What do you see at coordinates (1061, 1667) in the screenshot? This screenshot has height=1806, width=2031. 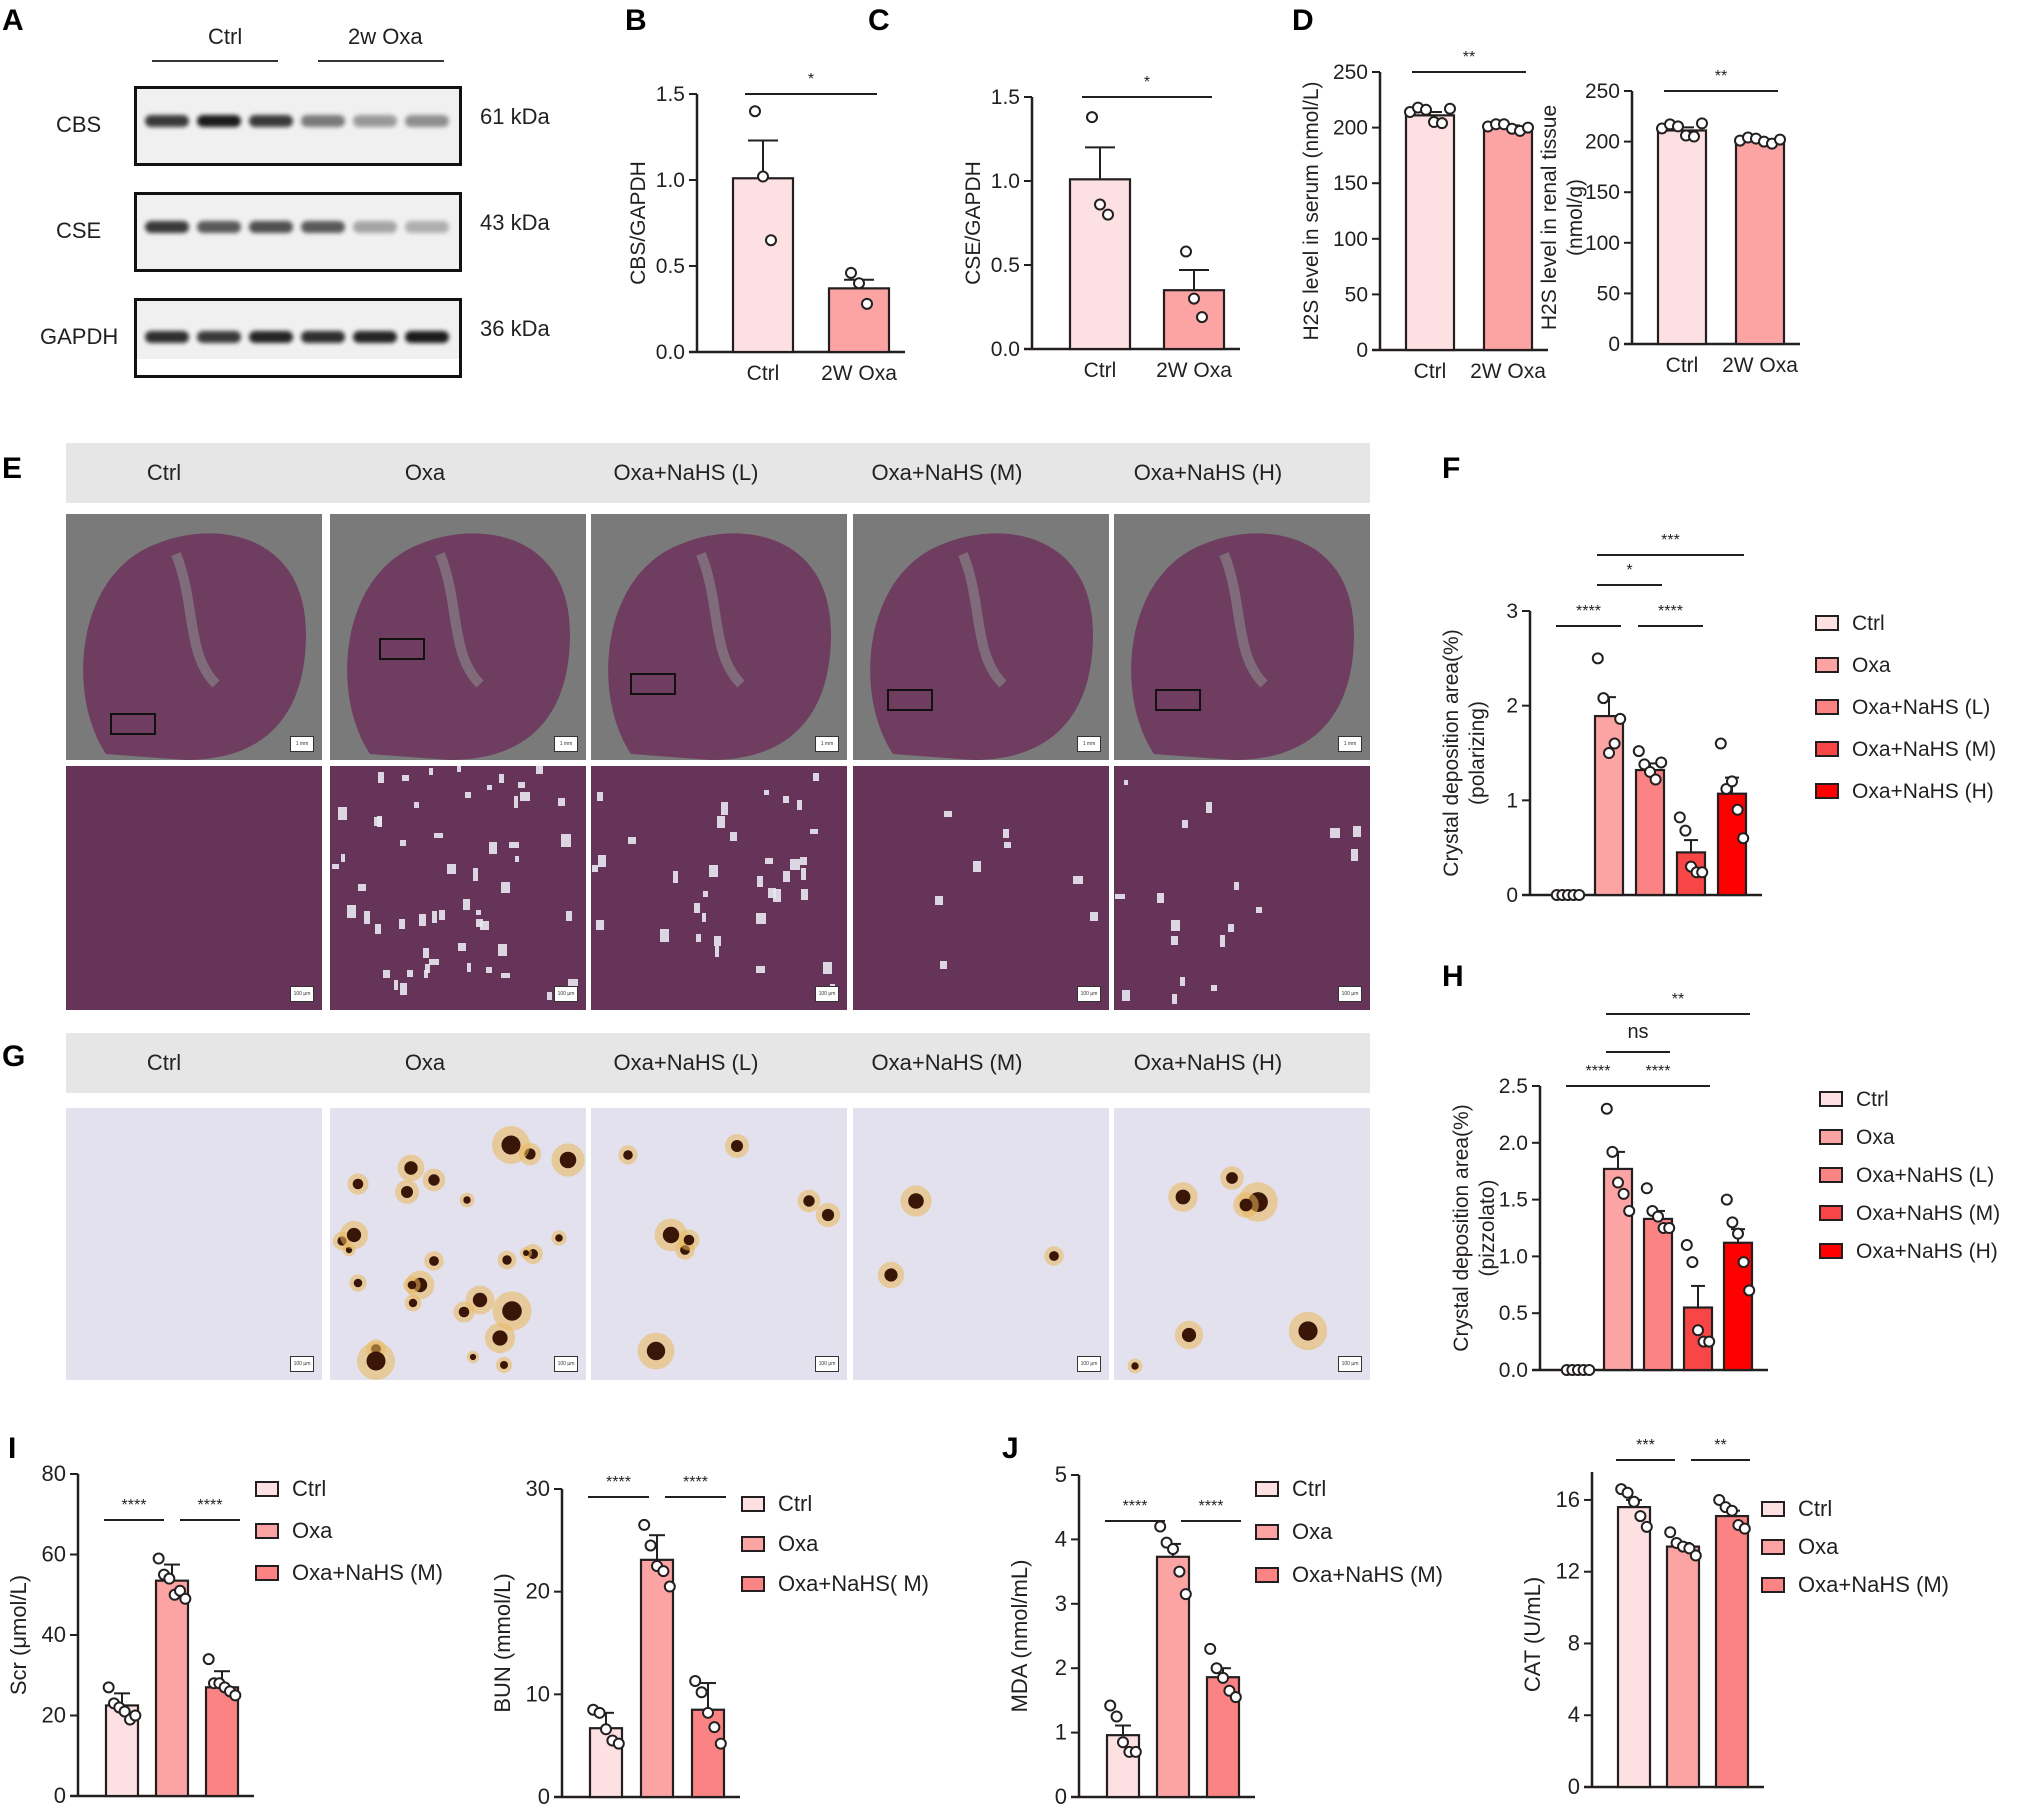 I see `y-tick-label: 2` at bounding box center [1061, 1667].